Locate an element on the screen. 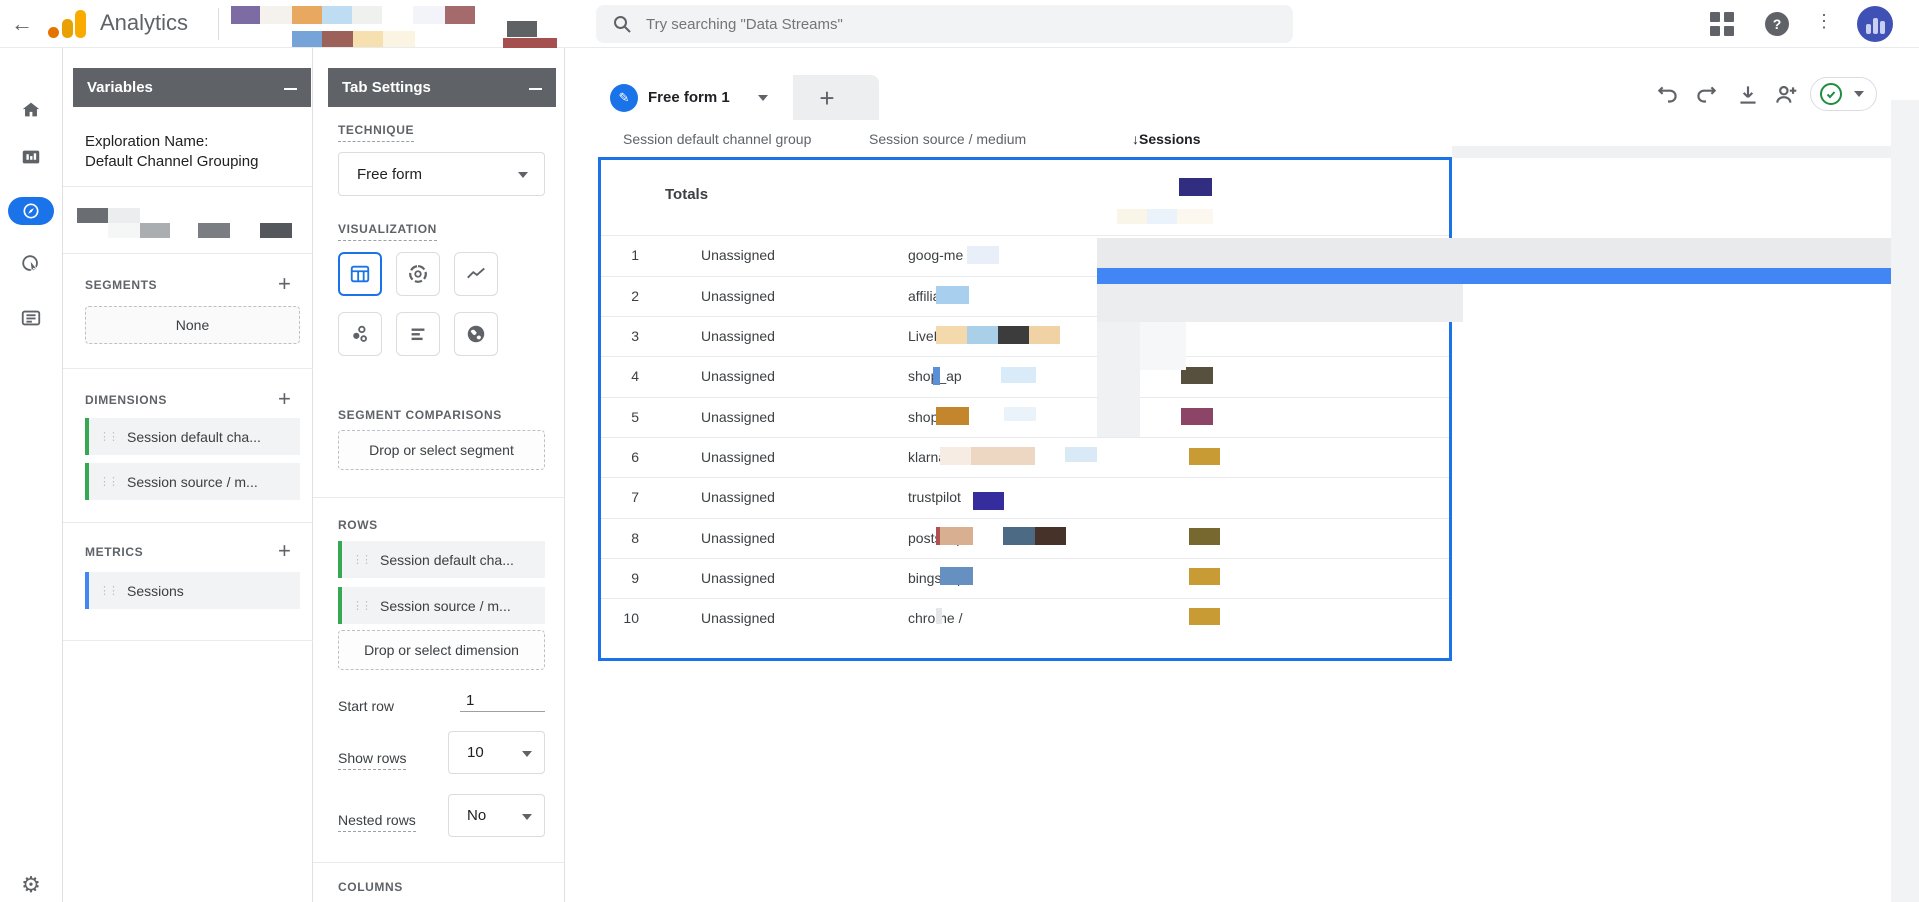  viz-bar-button is located at coordinates (418, 334).